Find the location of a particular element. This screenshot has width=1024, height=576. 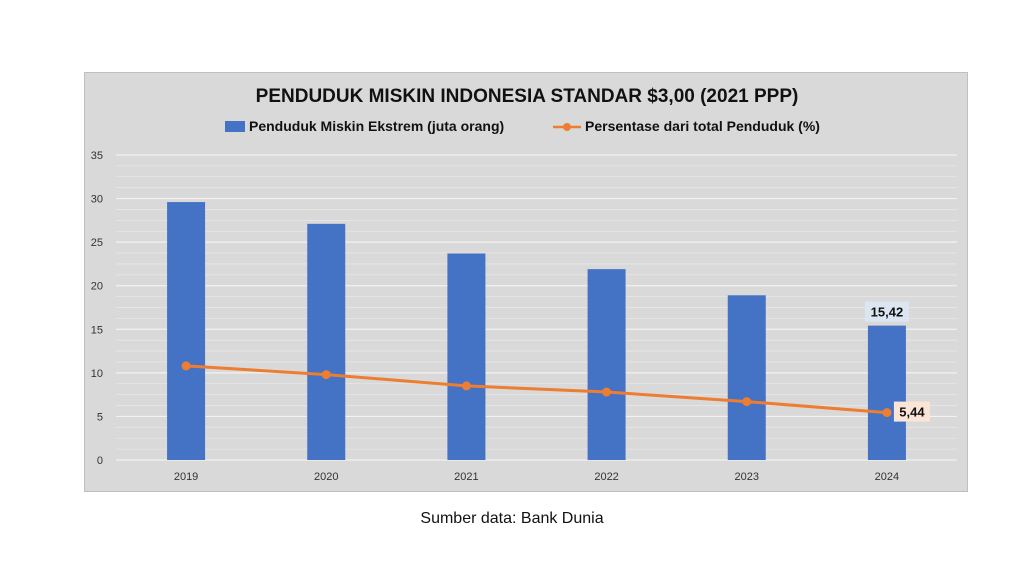

data-label-line: 5,44 is located at coordinates (912, 412).